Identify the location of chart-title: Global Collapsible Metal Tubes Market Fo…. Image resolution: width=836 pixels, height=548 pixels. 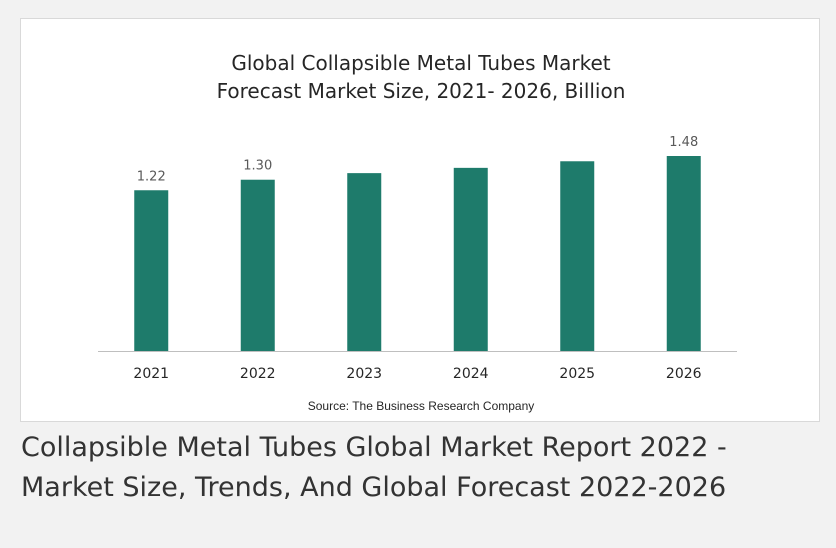
(421, 77).